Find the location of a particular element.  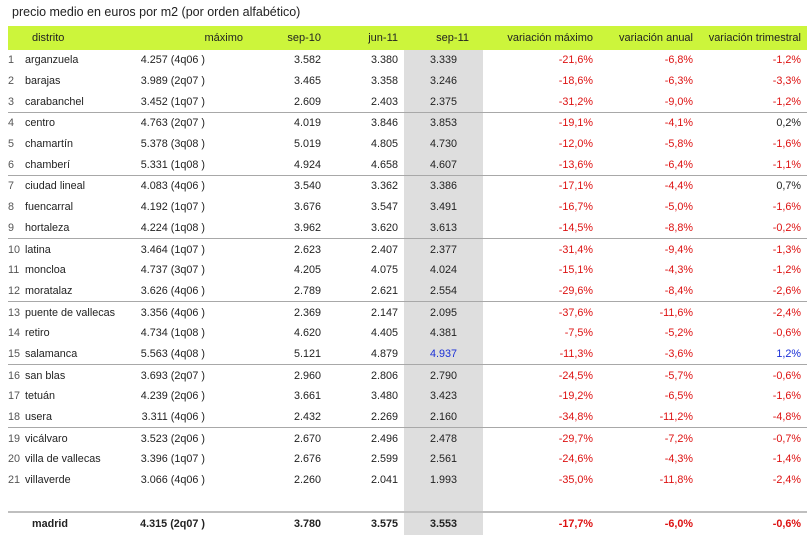

sep10-cell: 3.465 is located at coordinates (307, 81).